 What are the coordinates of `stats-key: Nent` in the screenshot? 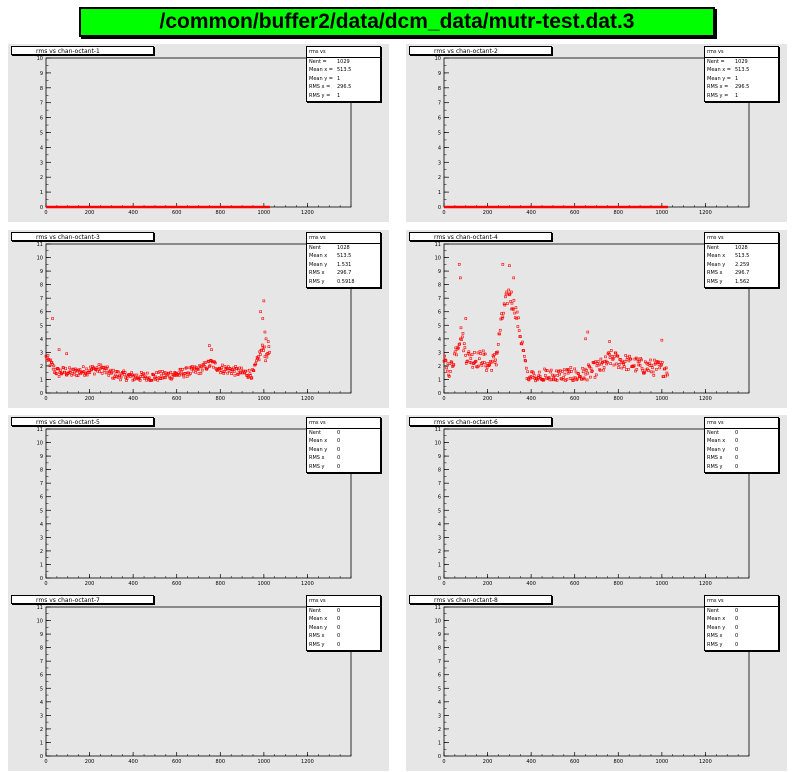 It's located at (713, 432).